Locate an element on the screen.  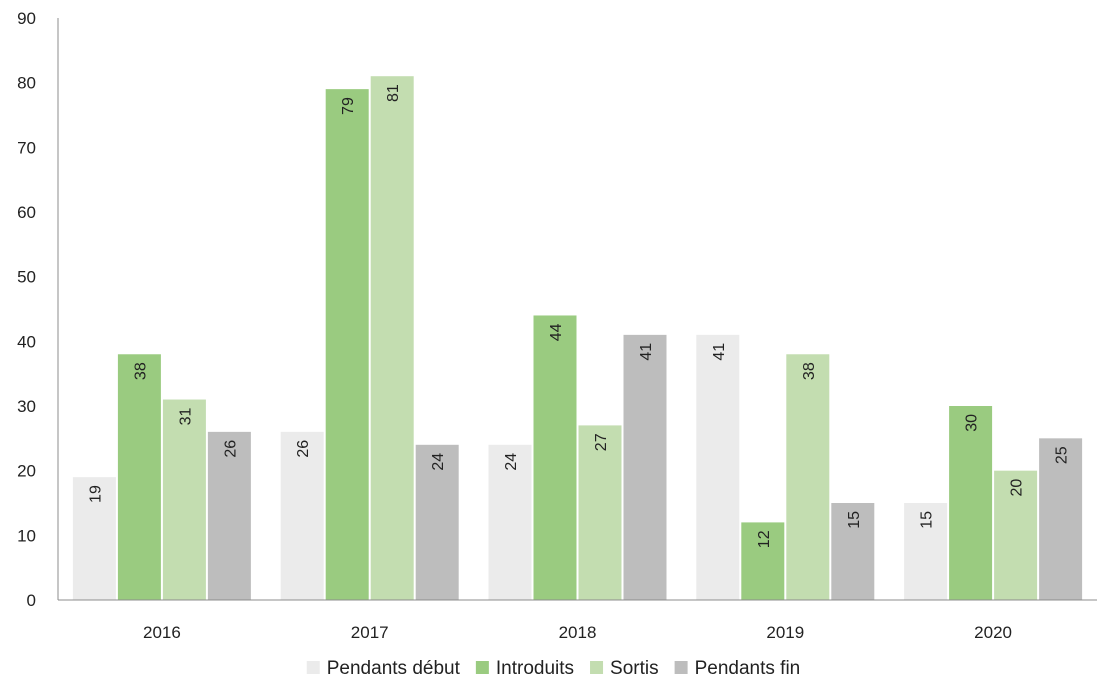
data-label: 19 is located at coordinates (95, 494).